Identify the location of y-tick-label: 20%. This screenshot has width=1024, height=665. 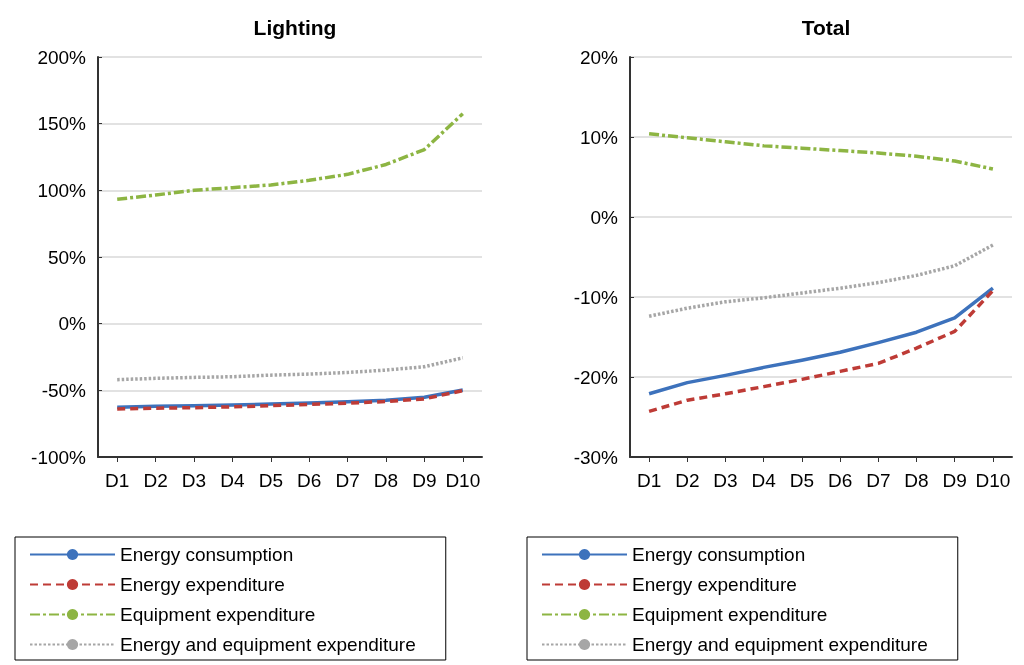
(599, 57).